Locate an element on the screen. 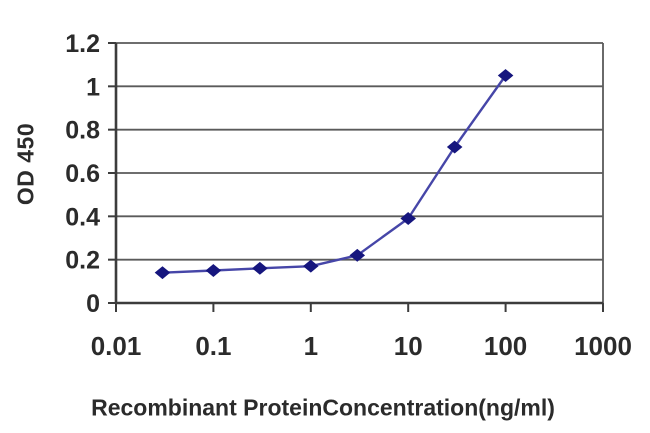 The width and height of the screenshot is (650, 433). y-tick-label: 0 is located at coordinates (93, 304).